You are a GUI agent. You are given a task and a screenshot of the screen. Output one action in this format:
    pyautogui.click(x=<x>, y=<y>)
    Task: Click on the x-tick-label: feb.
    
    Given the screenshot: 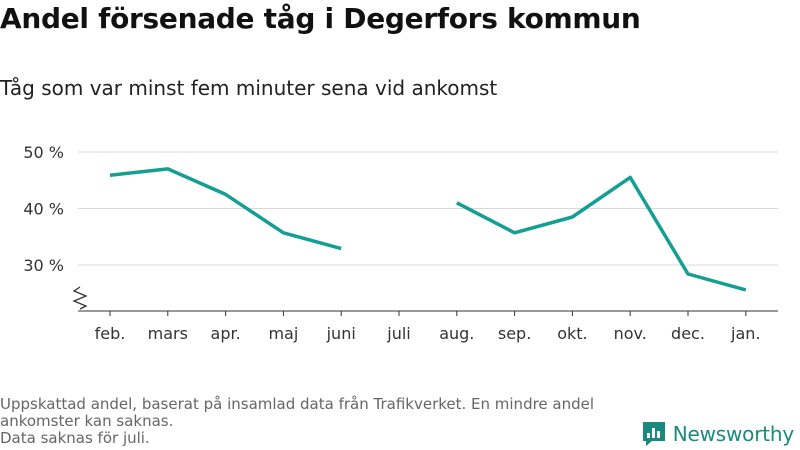 What is the action you would take?
    pyautogui.click(x=110, y=333)
    